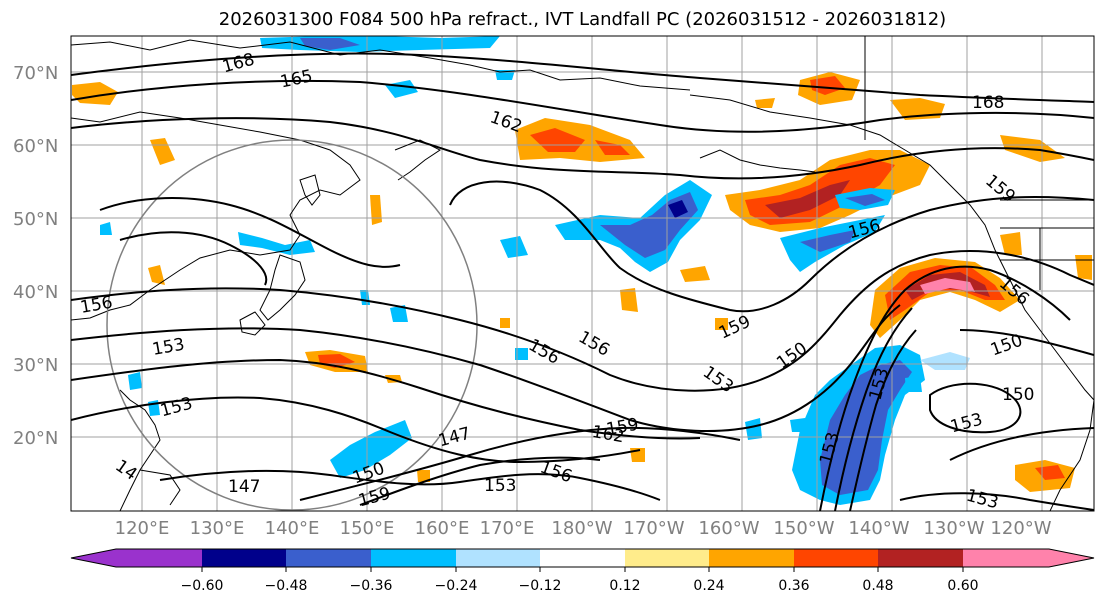 Image resolution: width=1105 pixels, height=604 pixels. Describe the element at coordinates (988, 103) in the screenshot. I see `contour-label: 168` at that location.